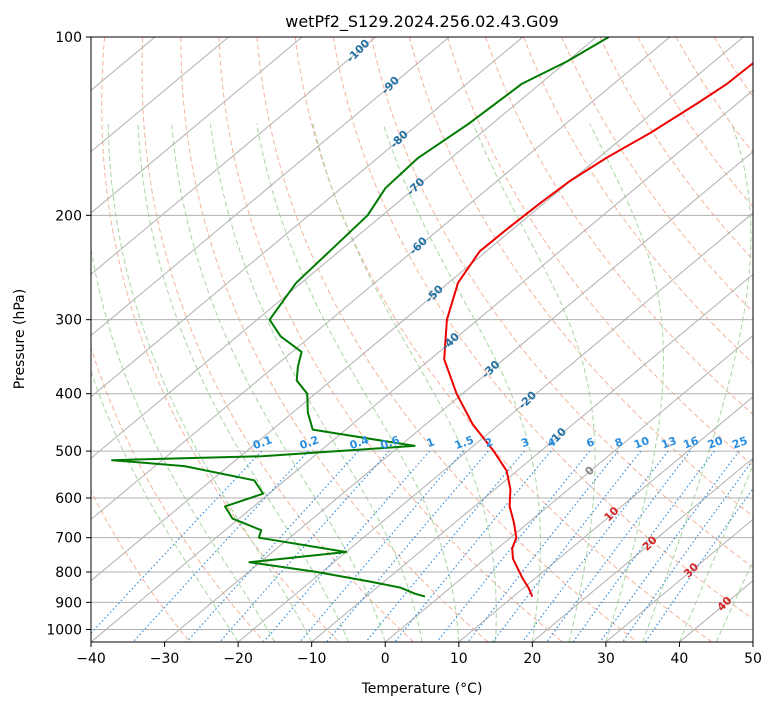 The width and height of the screenshot is (775, 708). Describe the element at coordinates (390, 442) in the screenshot. I see `mixing-ratio-label: 0.6` at that location.